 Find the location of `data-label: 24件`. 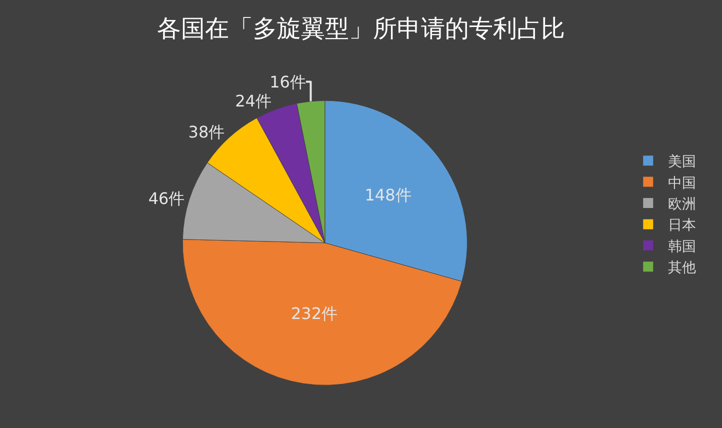

data-label: 24件 is located at coordinates (253, 100).